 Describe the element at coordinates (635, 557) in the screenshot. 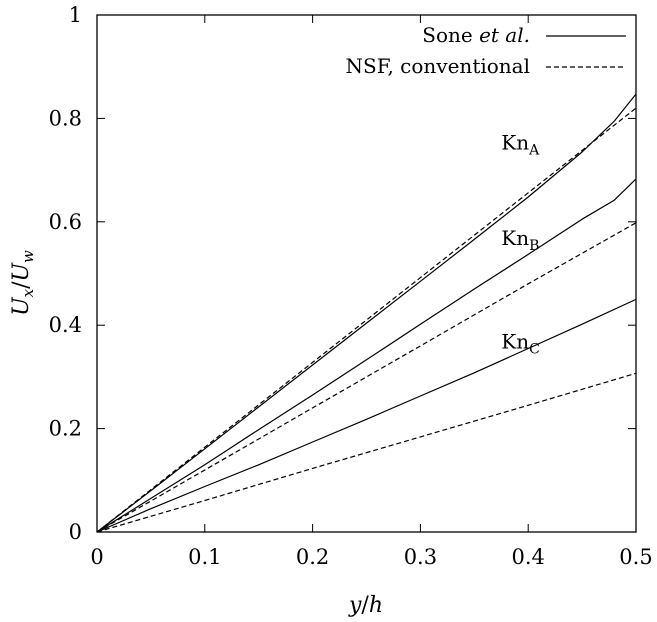

I see `x-tick-label: 0.5` at that location.